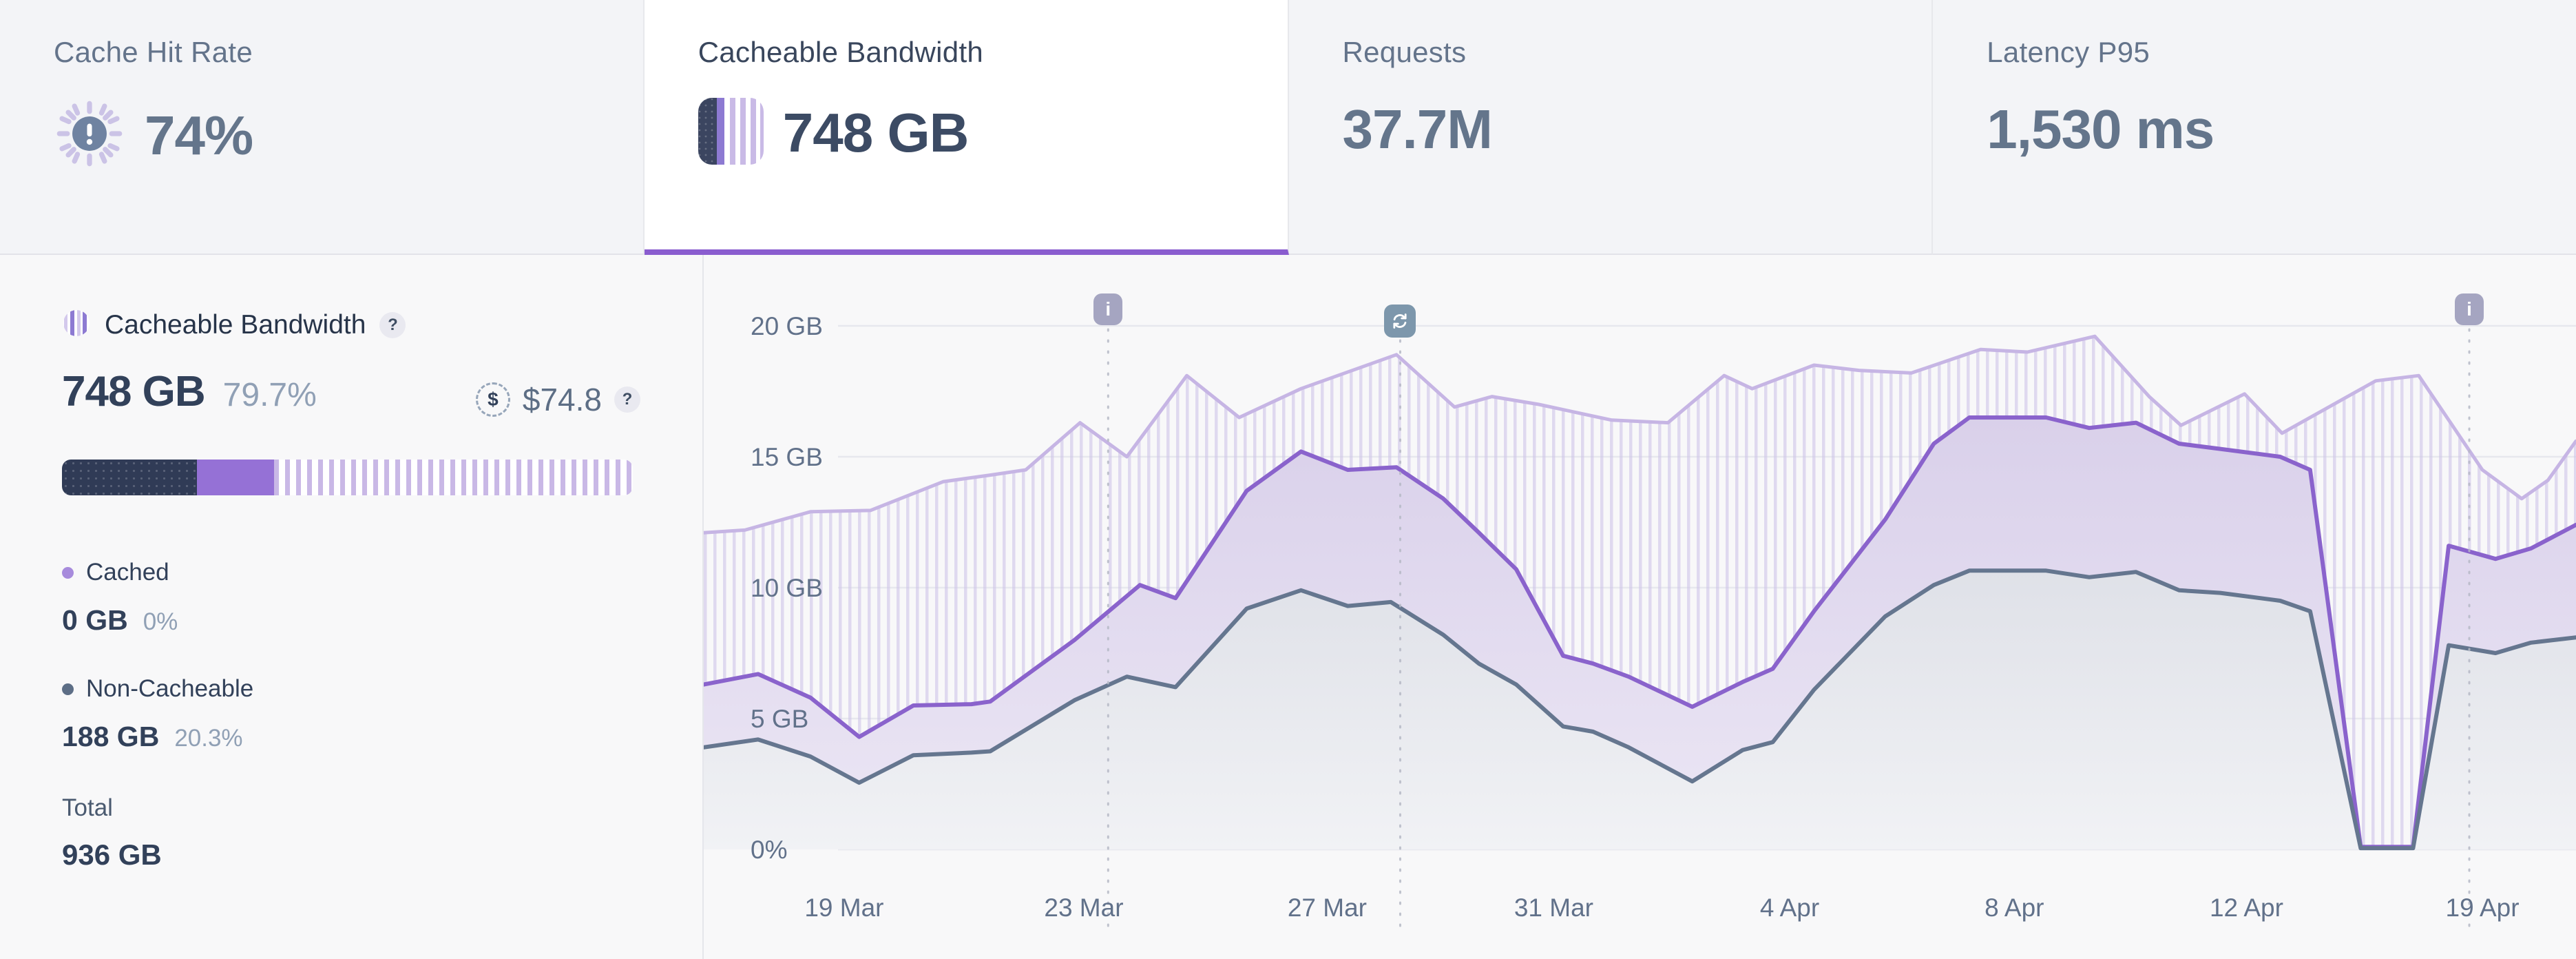 The width and height of the screenshot is (2576, 959). I want to click on striped-circle-icon, so click(76, 325).